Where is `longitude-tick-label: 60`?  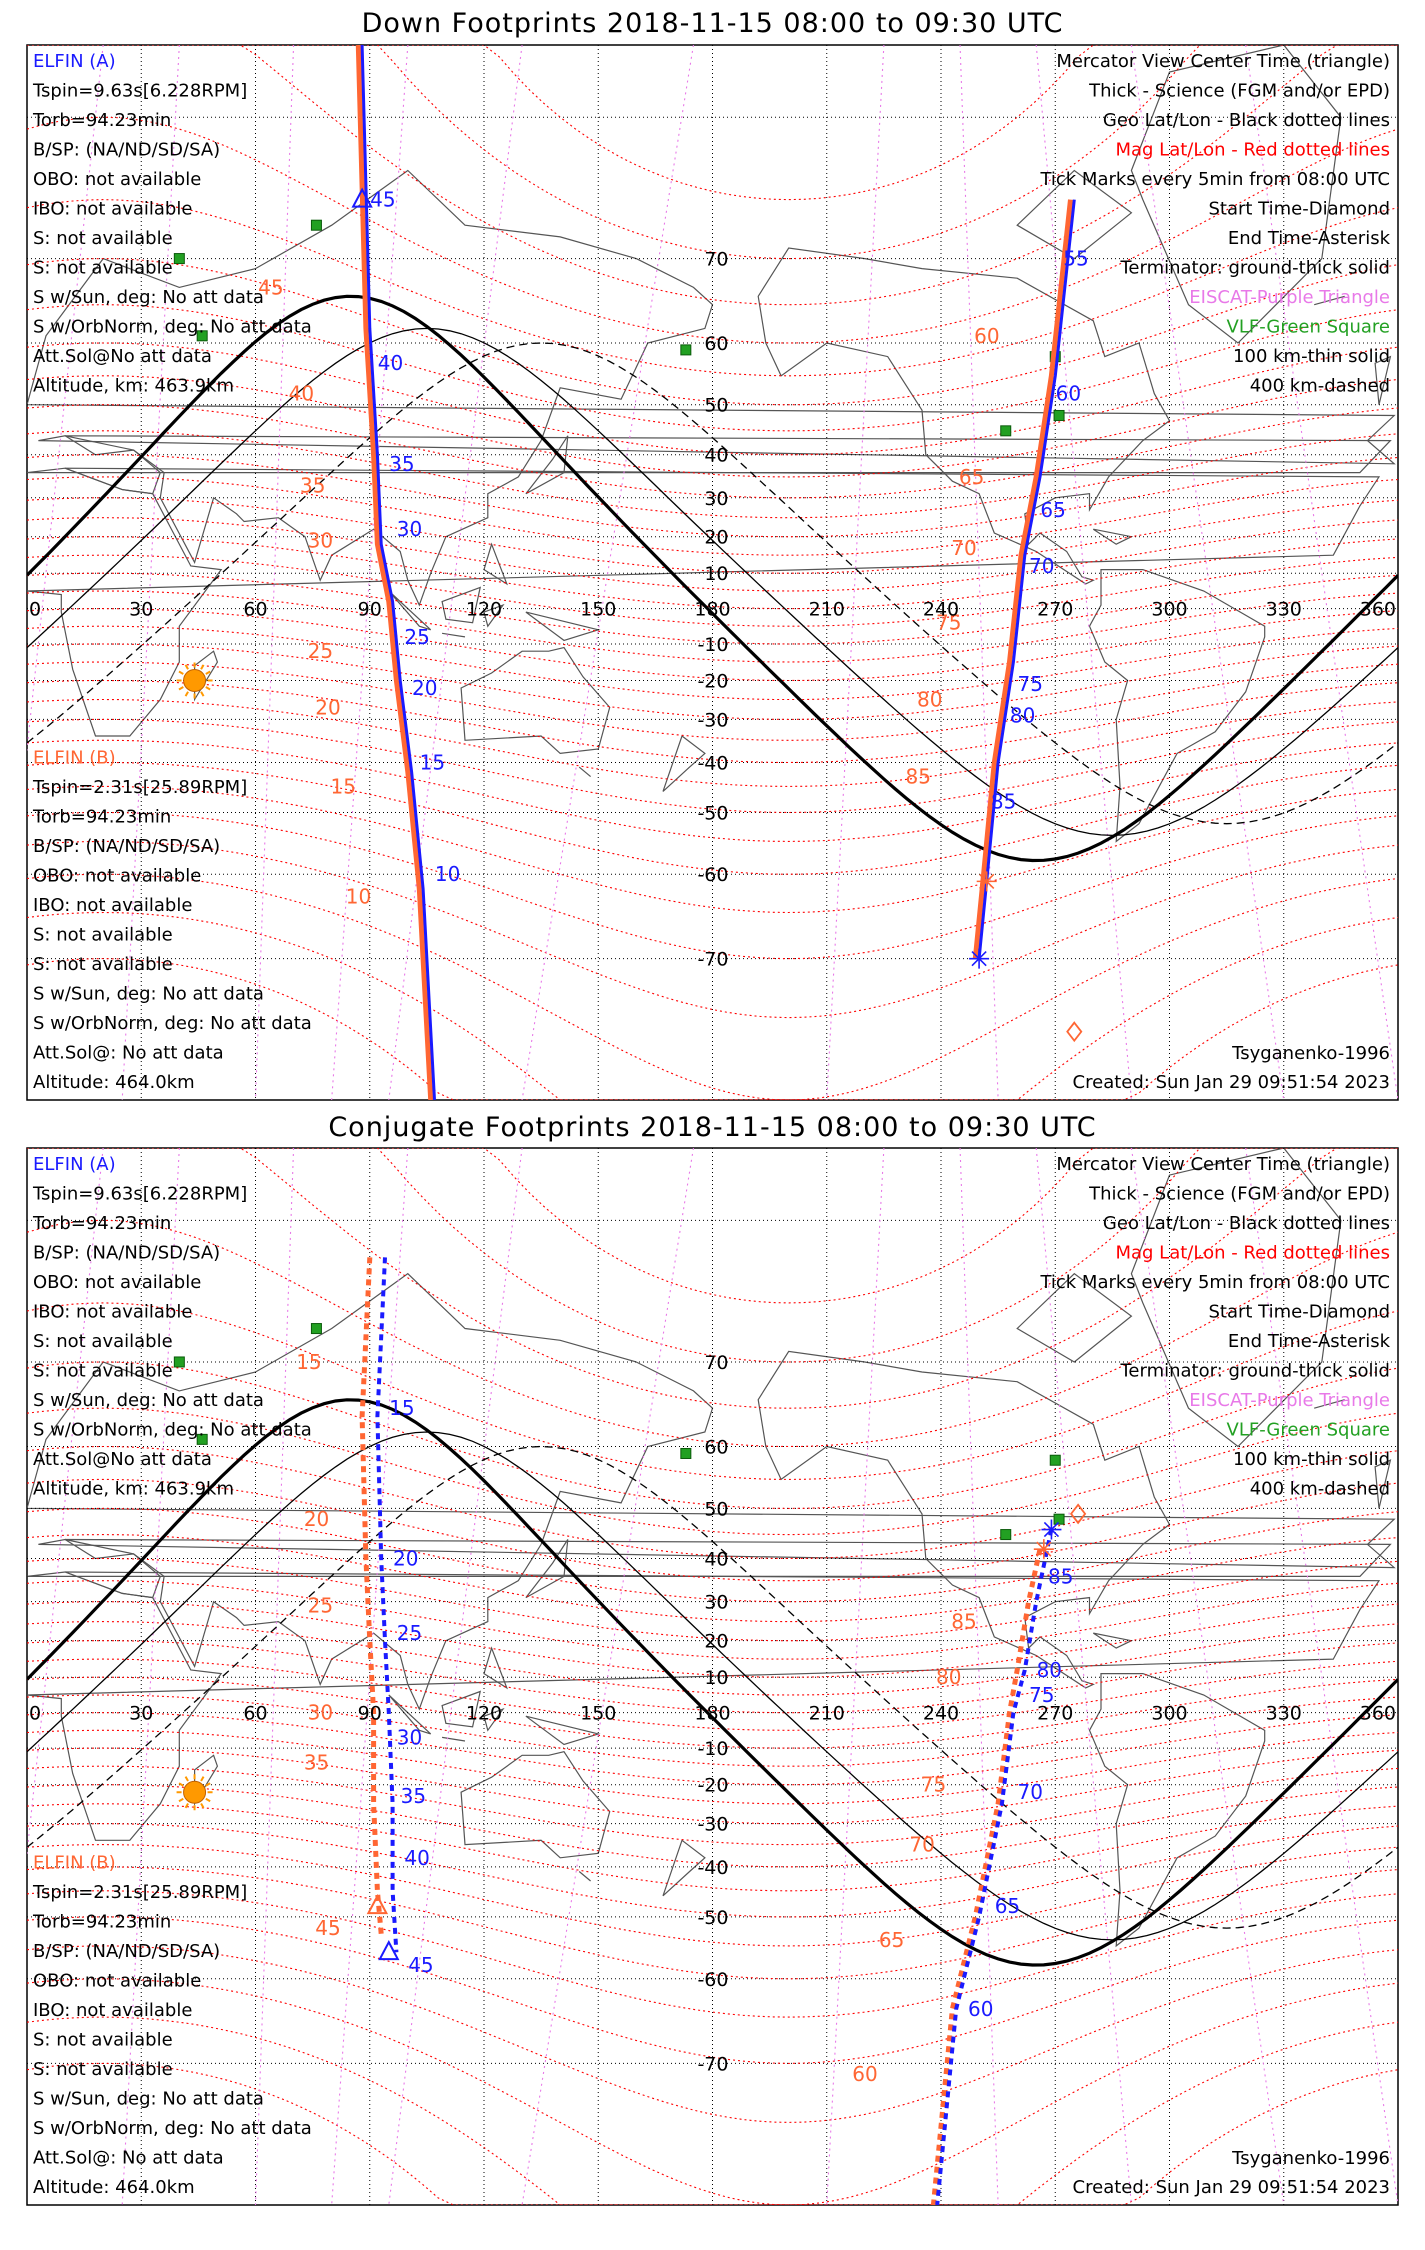
longitude-tick-label: 60 is located at coordinates (255, 1714).